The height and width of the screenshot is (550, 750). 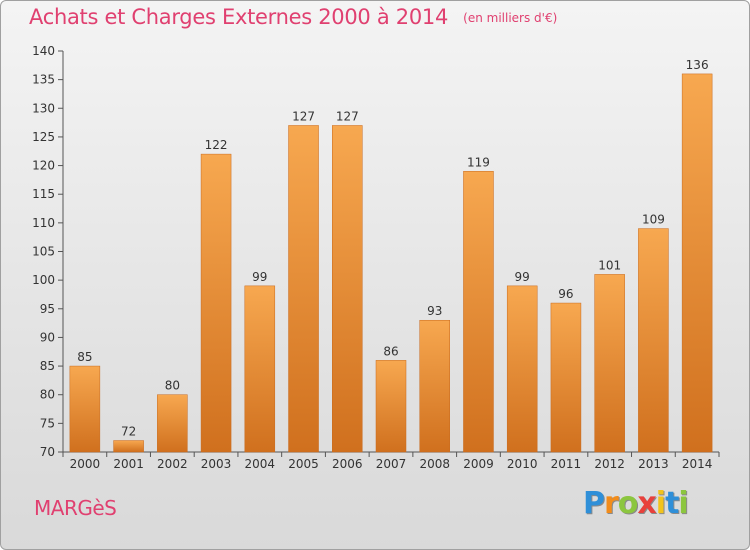 What do you see at coordinates (303, 464) in the screenshot?
I see `x-tick-label: 2005` at bounding box center [303, 464].